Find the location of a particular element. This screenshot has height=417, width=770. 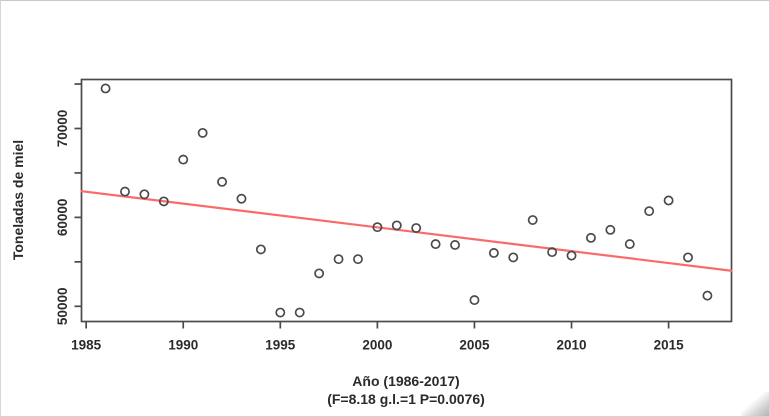

x-tick-label: 2010 is located at coordinates (572, 345).